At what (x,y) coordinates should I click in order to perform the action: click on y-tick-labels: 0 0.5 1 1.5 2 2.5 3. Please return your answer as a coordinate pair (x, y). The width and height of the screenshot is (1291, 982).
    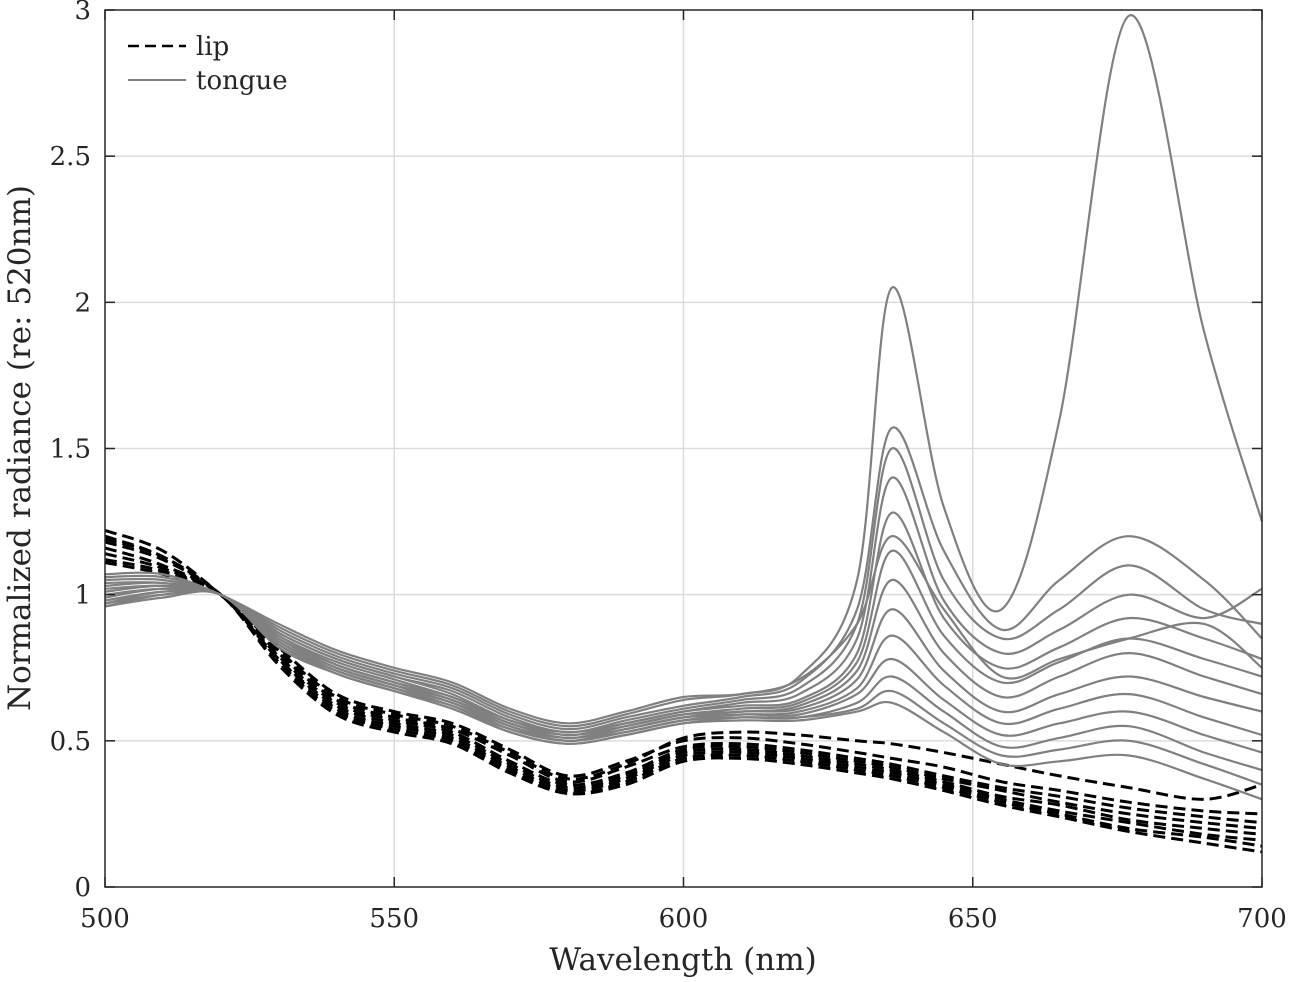
    Looking at the image, I should click on (70, 451).